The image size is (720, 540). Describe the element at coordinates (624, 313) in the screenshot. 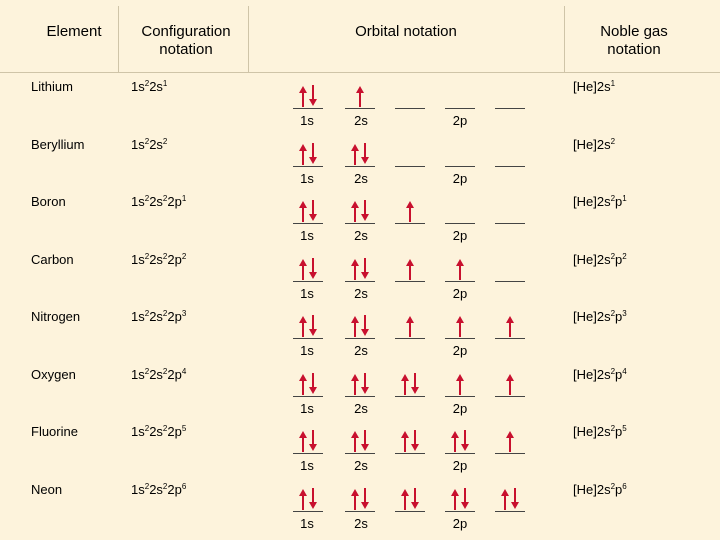

I see `notation-superscript: 3` at that location.